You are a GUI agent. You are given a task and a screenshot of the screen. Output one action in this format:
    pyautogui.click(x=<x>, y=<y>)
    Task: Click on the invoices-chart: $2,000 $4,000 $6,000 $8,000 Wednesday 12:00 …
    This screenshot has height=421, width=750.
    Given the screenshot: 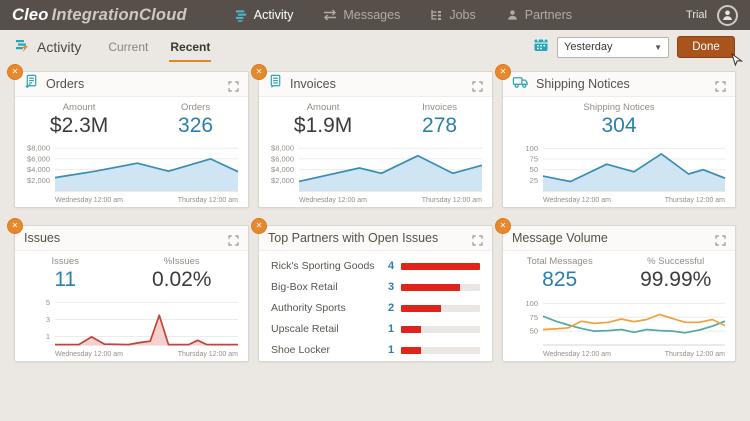 What is the action you would take?
    pyautogui.click(x=375, y=173)
    